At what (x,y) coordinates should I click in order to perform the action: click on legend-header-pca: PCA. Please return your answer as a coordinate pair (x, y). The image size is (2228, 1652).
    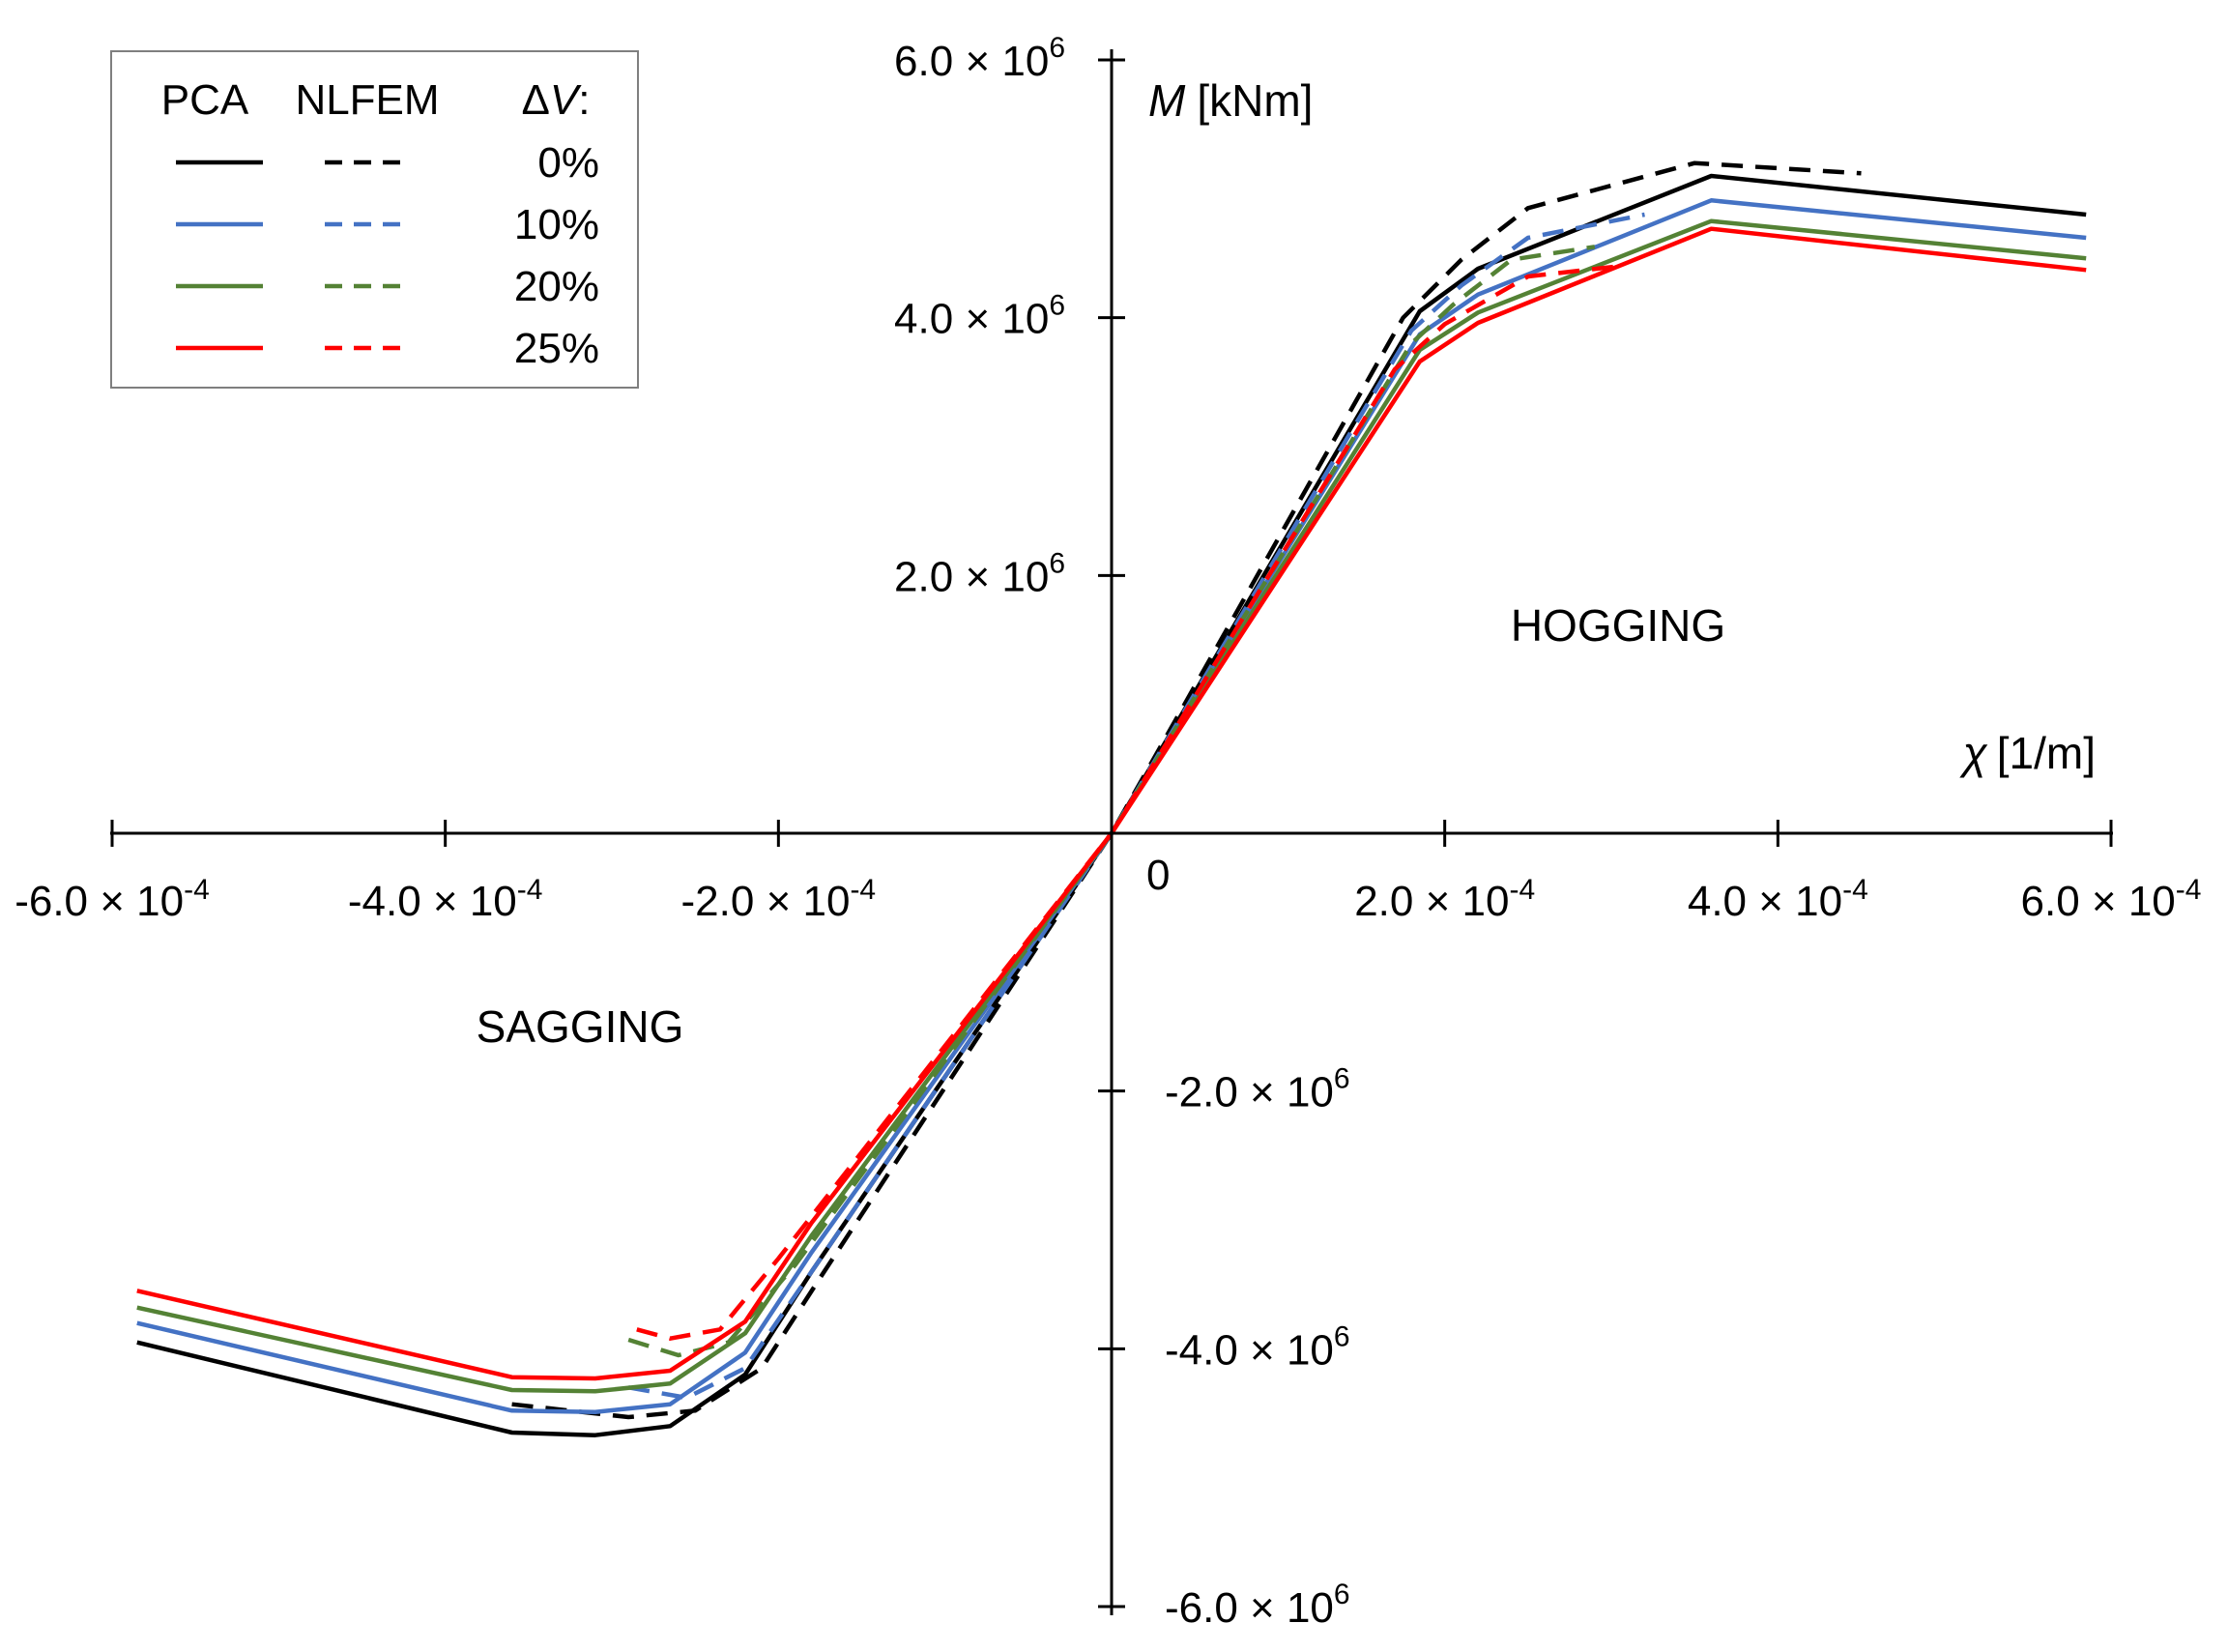
    Looking at the image, I should click on (205, 100).